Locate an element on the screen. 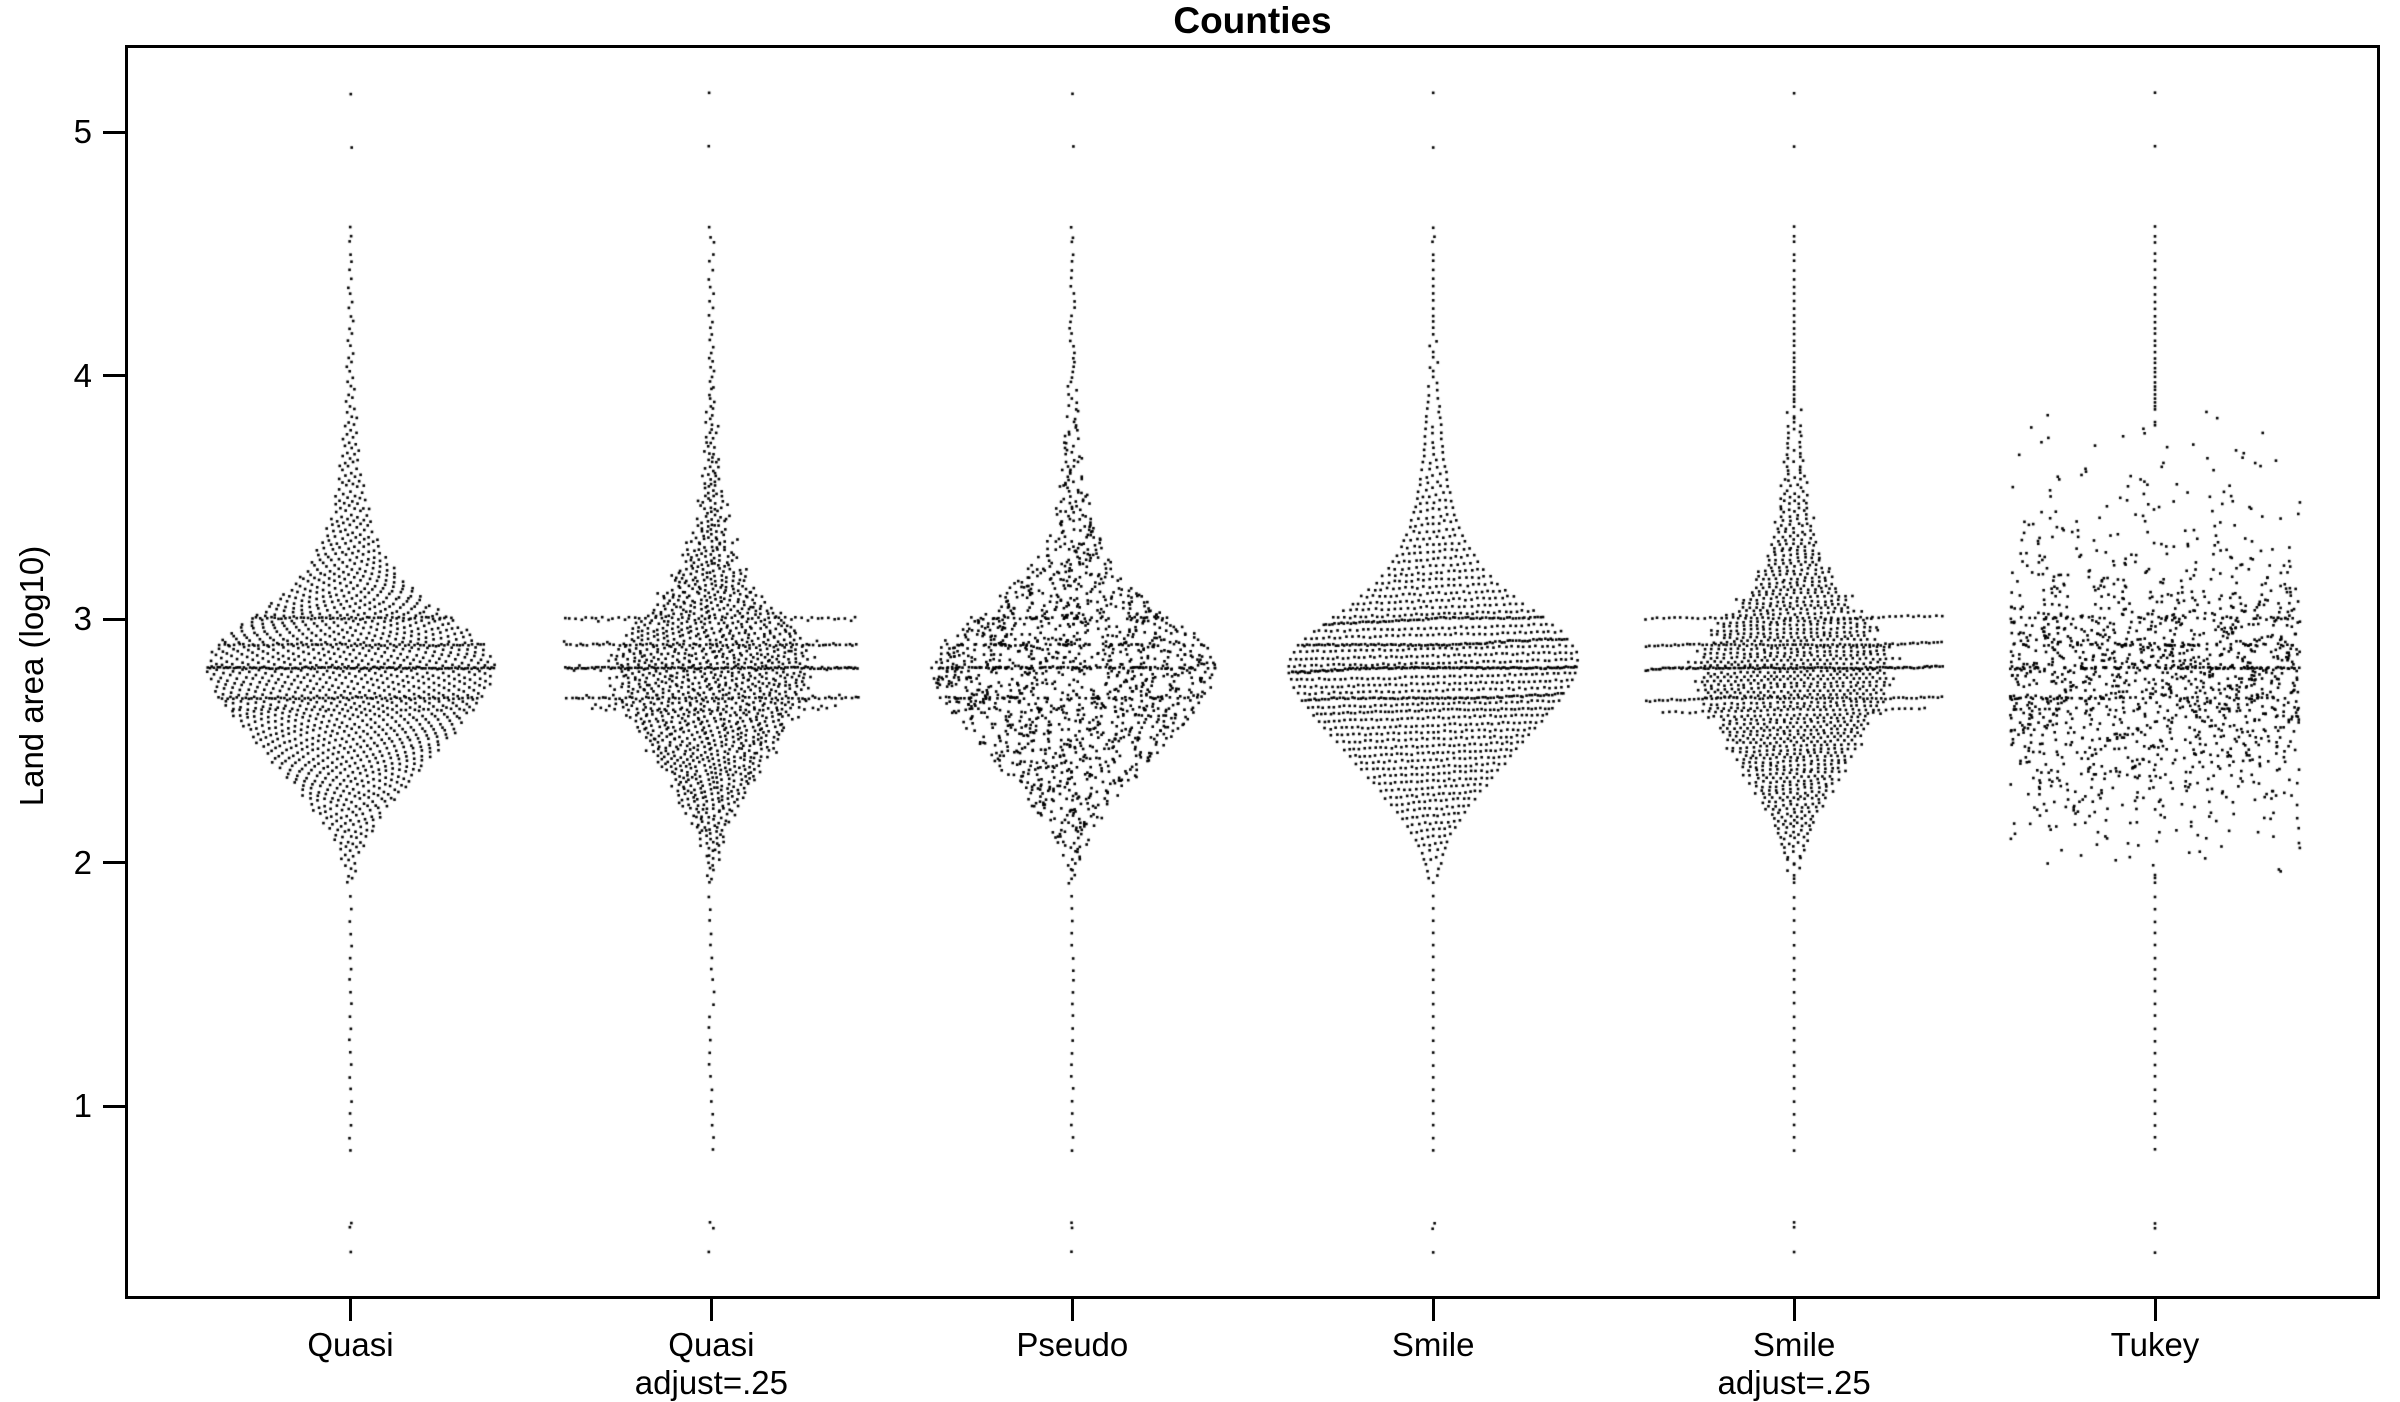 The image size is (2400, 1402). x-tick-label-smile-adjust: Smile adjust=.25 is located at coordinates (1794, 1364).